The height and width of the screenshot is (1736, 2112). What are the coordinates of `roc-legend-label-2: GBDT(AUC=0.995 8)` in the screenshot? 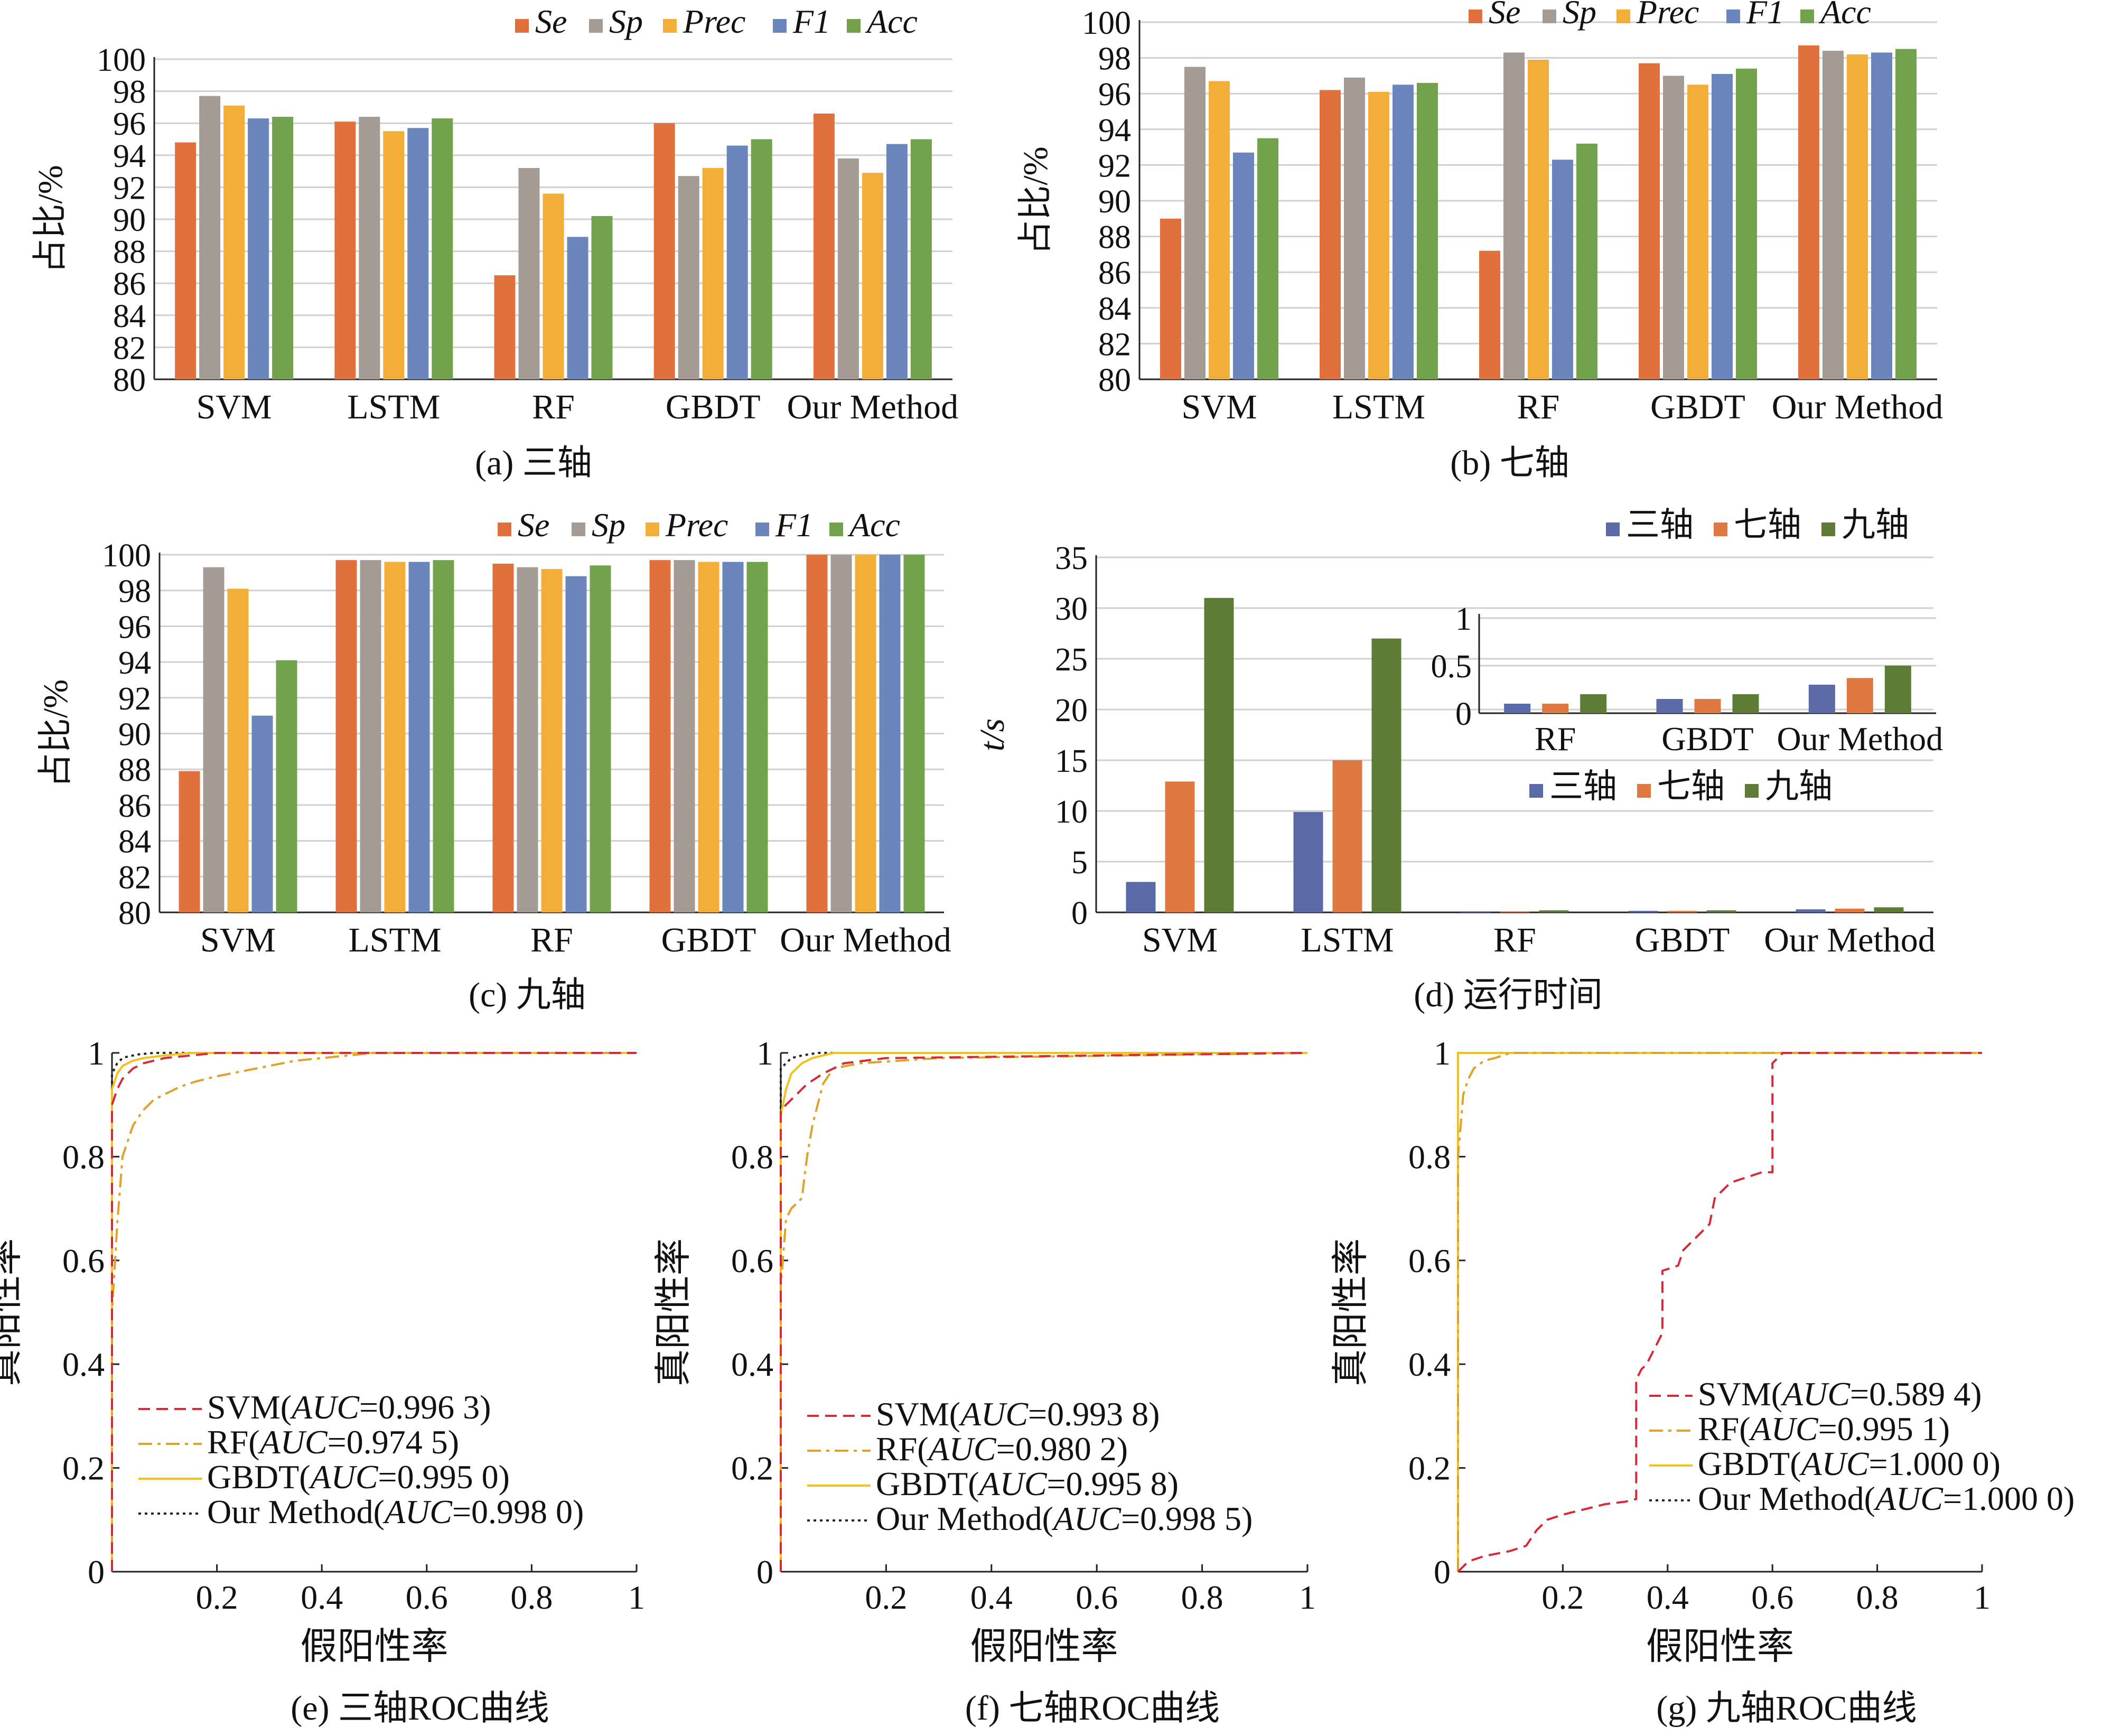 It's located at (1028, 1483).